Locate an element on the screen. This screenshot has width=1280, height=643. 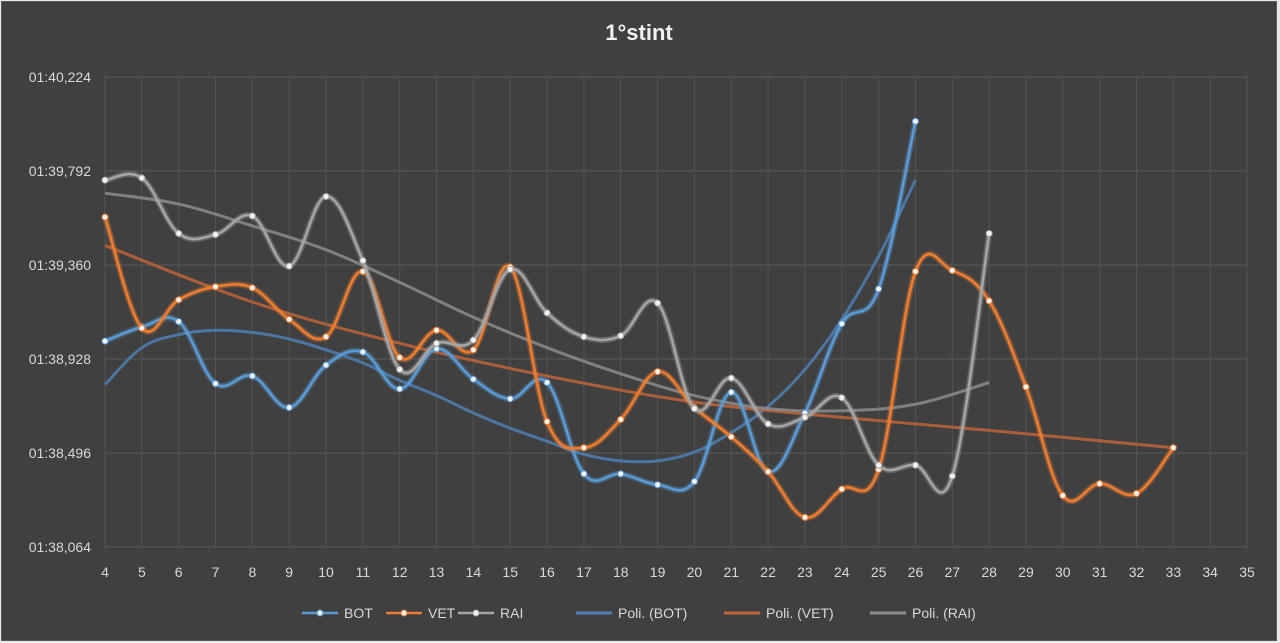
x-tick-label: 21 is located at coordinates (731, 572).